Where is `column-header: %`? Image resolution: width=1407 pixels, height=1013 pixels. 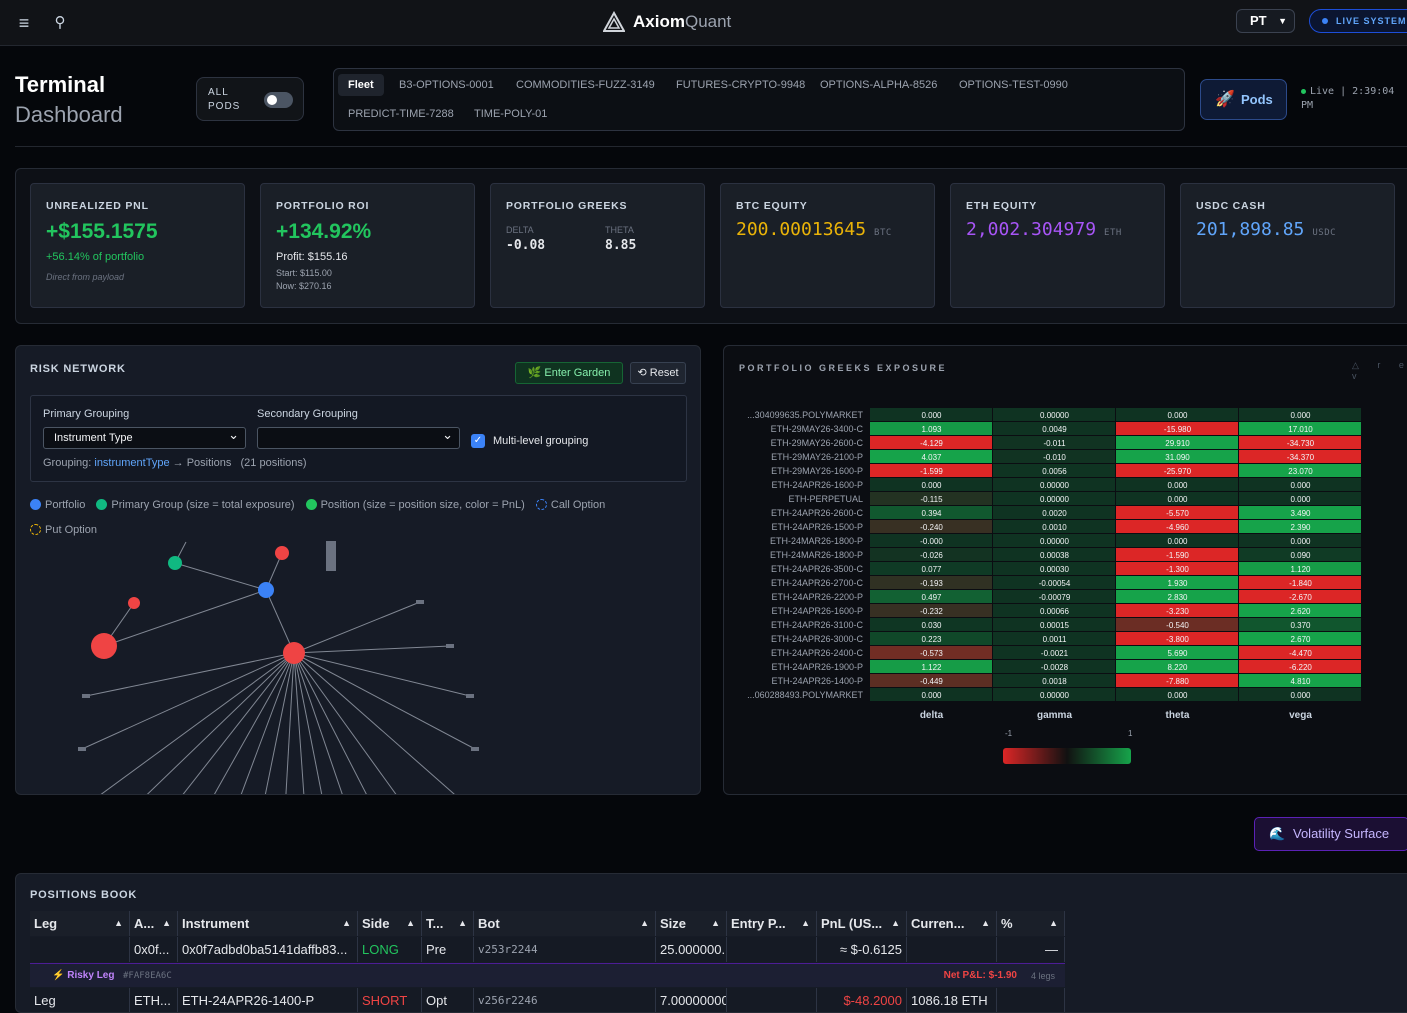 column-header: % is located at coordinates (1031, 923).